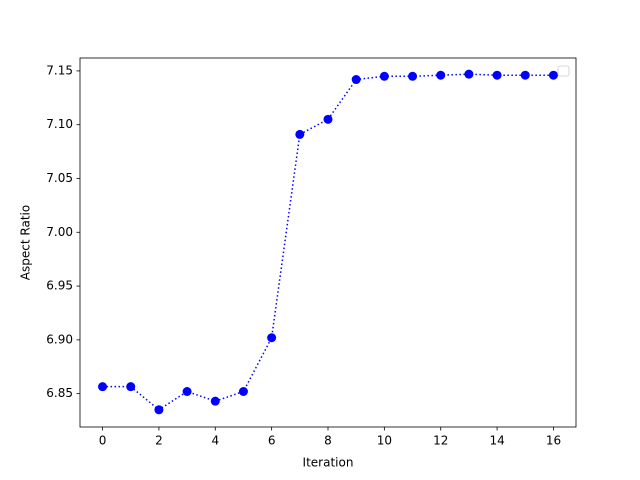 Image resolution: width=640 pixels, height=480 pixels. Describe the element at coordinates (328, 441) in the screenshot. I see `x-tick-label: 8` at that location.